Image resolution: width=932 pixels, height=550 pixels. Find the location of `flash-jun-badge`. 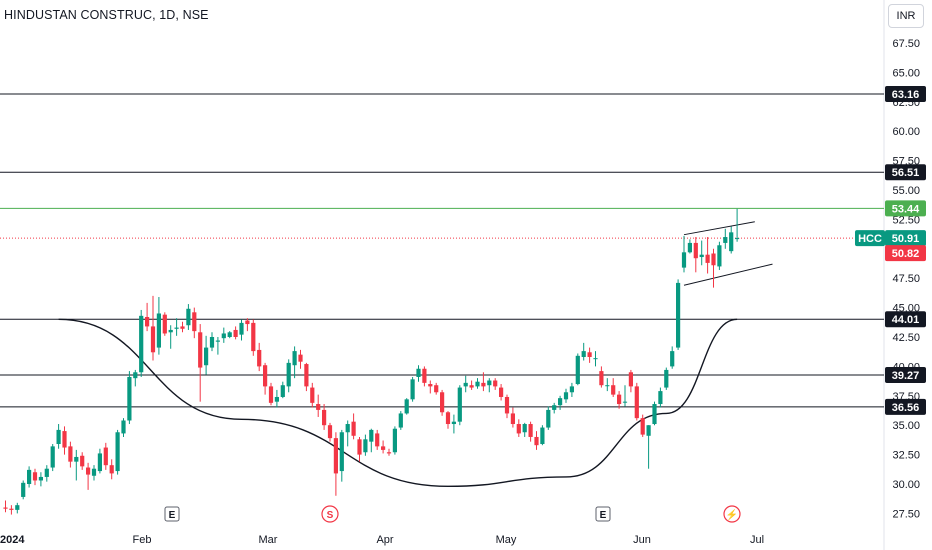

flash-jun-badge is located at coordinates (732, 514).